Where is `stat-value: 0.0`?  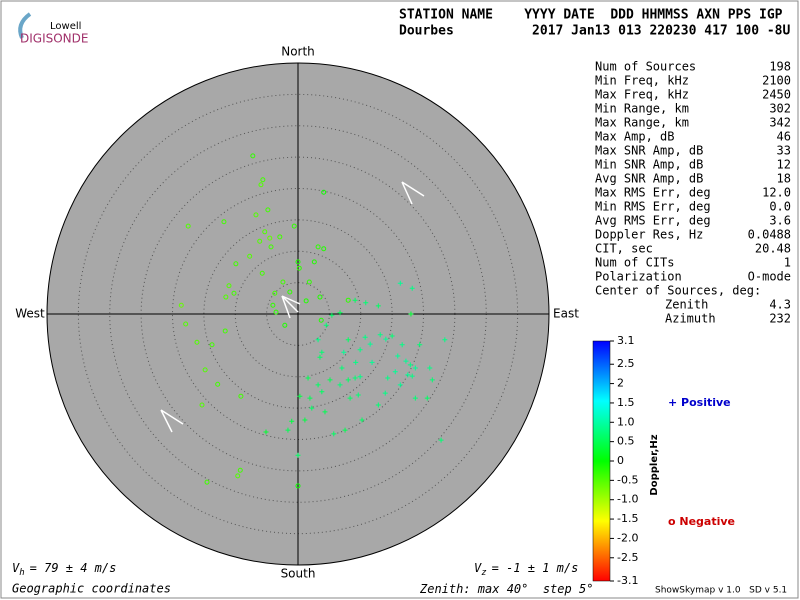
stat-value: 0.0 is located at coordinates (780, 207).